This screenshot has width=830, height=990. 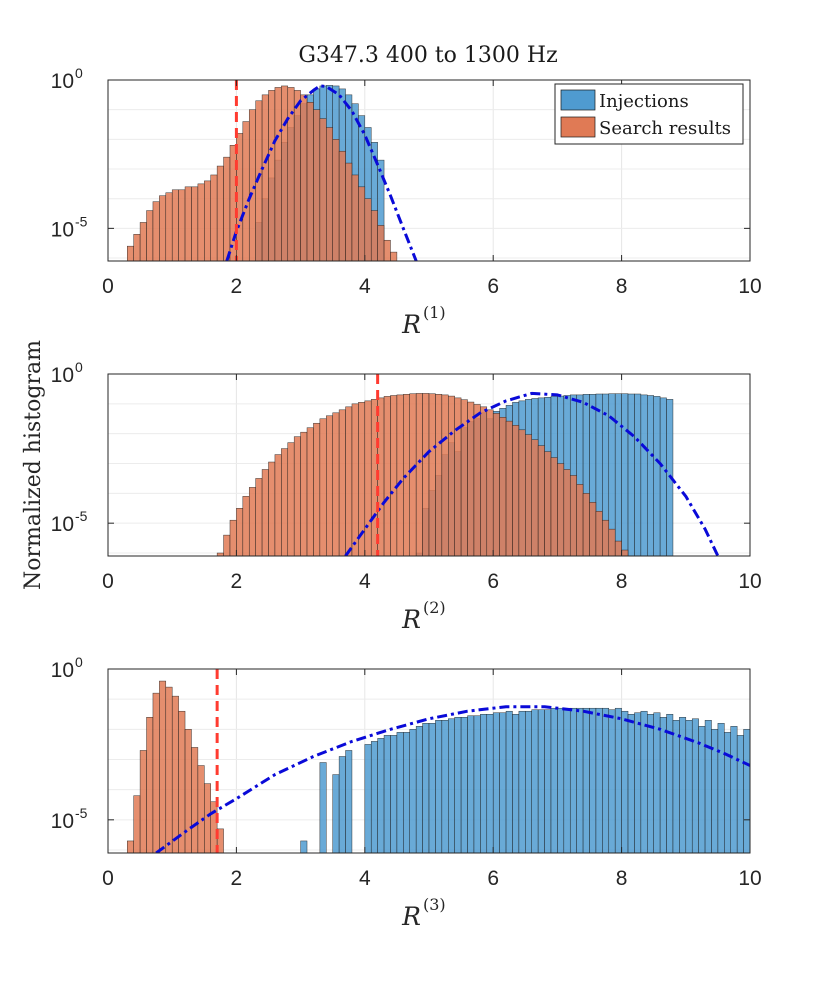 What do you see at coordinates (365, 878) in the screenshot?
I see `x-tick-label: 4` at bounding box center [365, 878].